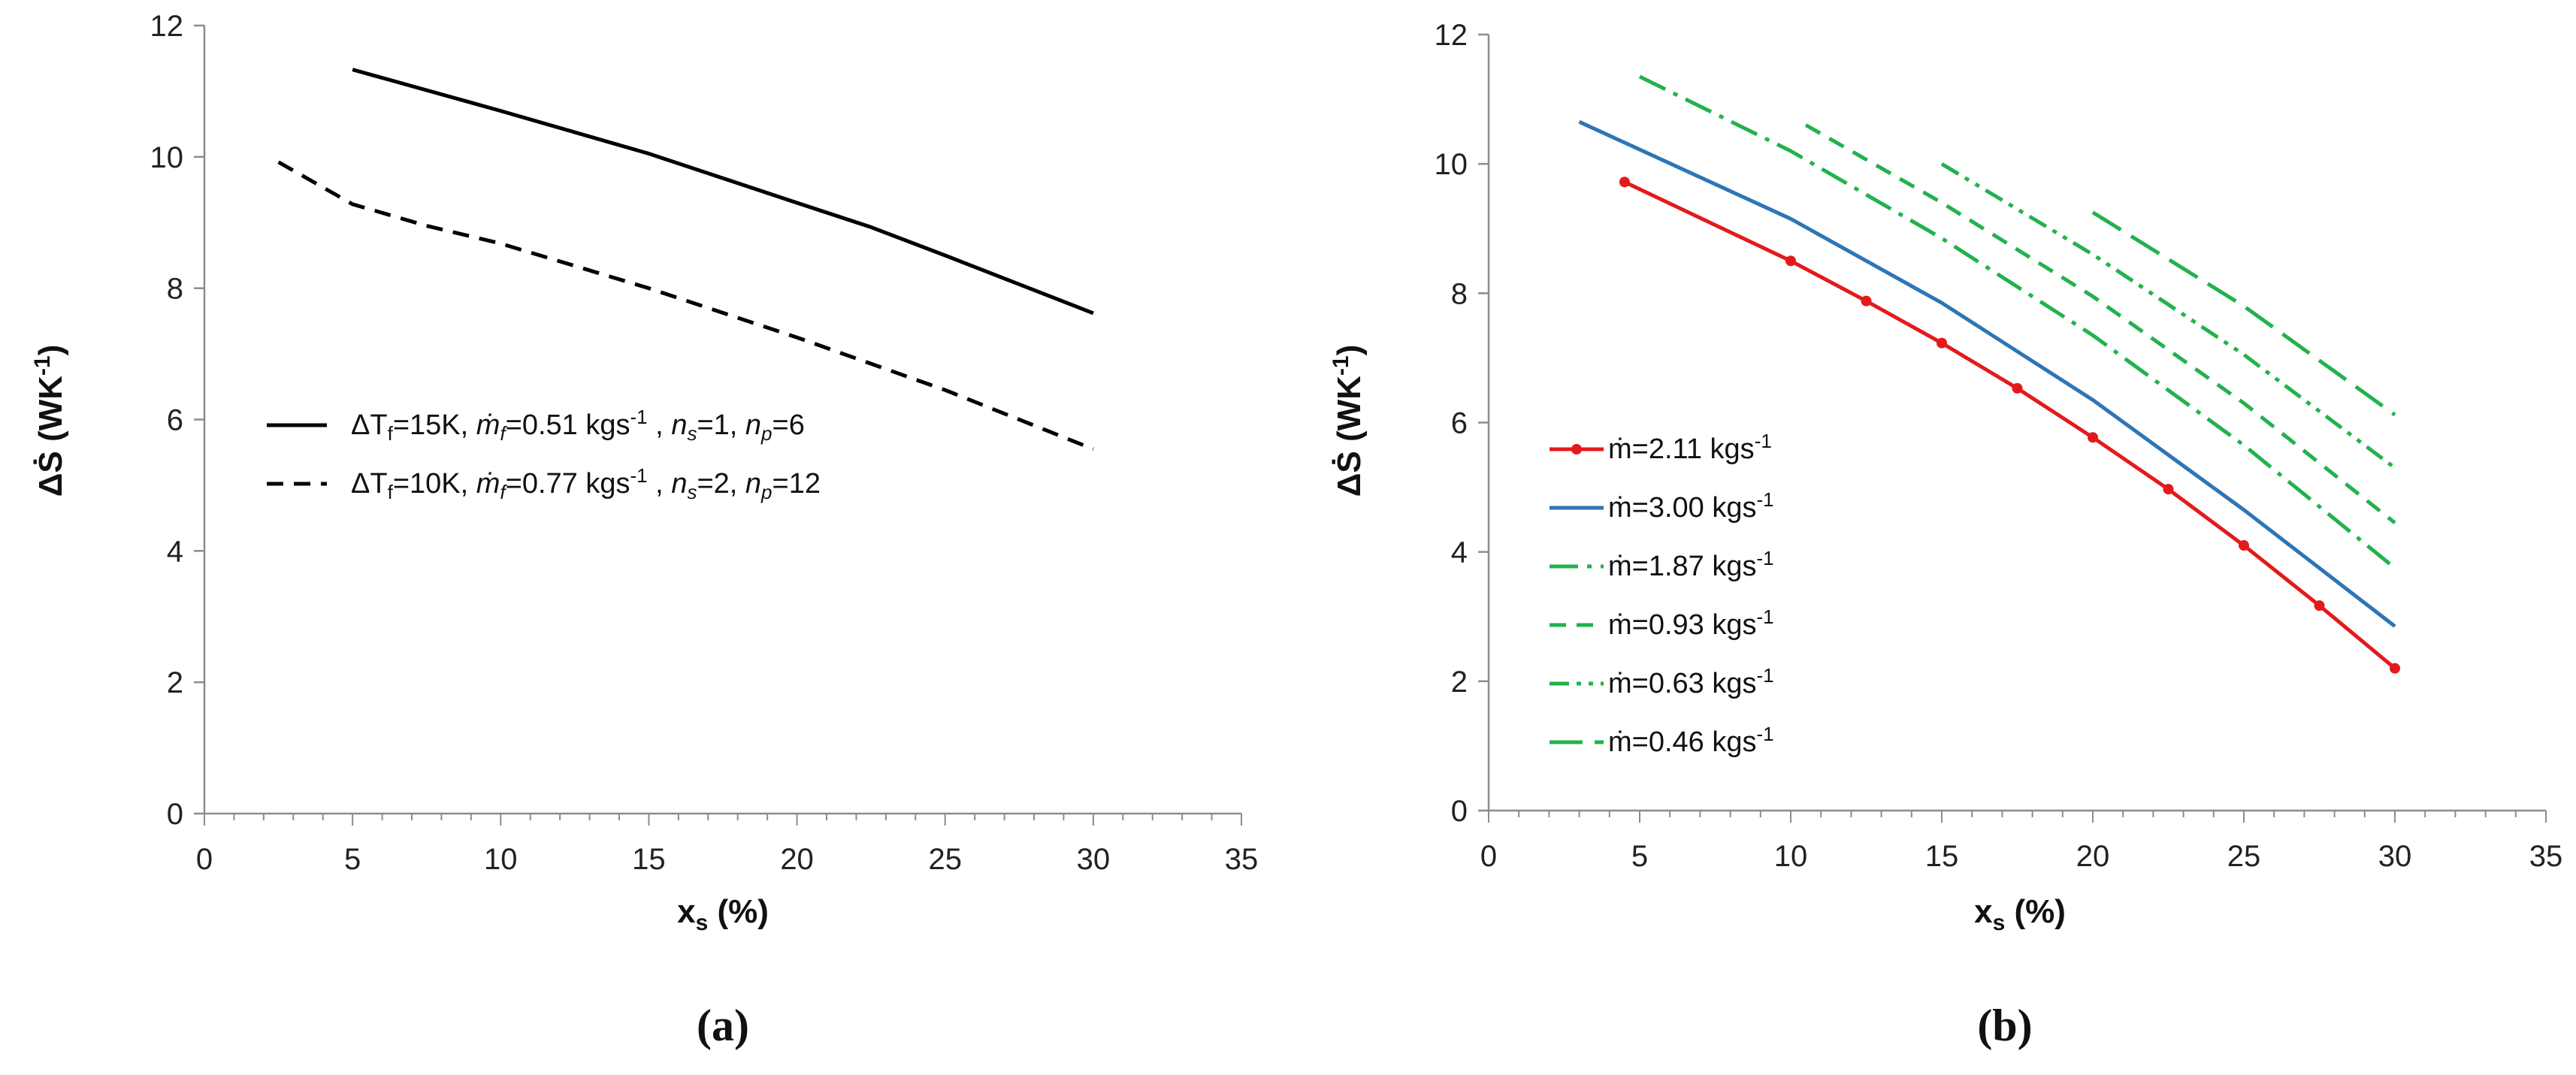 Image resolution: width=2576 pixels, height=1075 pixels. I want to click on panel-label: (b), so click(2005, 1025).